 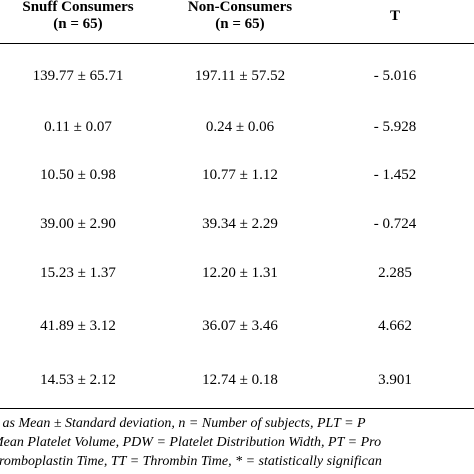 I want to click on table-cell-t: 4.662, so click(x=395, y=326).